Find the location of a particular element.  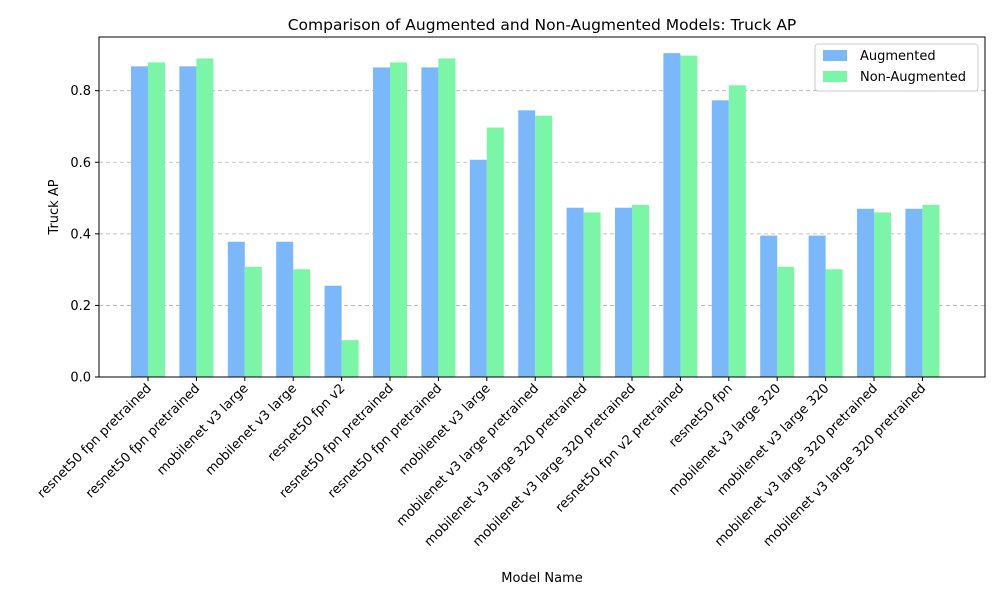

y-tick-label: 0.6 is located at coordinates (80, 163).